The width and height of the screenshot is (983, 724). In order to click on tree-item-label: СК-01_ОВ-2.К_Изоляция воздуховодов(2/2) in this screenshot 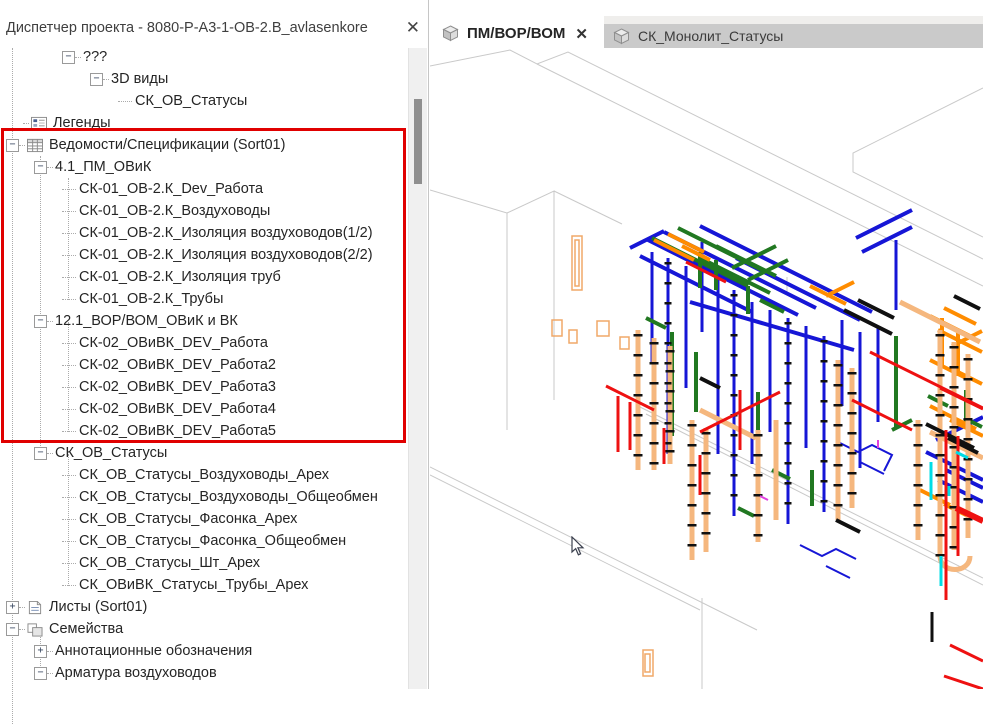, I will do `click(226, 255)`.